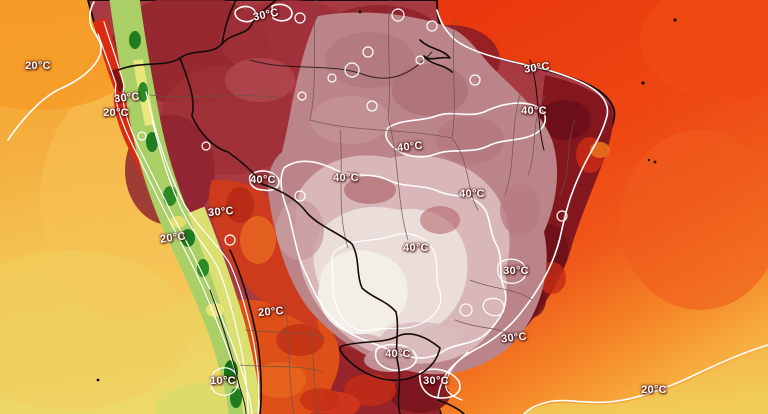 The height and width of the screenshot is (414, 768). What do you see at coordinates (351, 59) in the screenshot?
I see `amazon-rivers` at bounding box center [351, 59].